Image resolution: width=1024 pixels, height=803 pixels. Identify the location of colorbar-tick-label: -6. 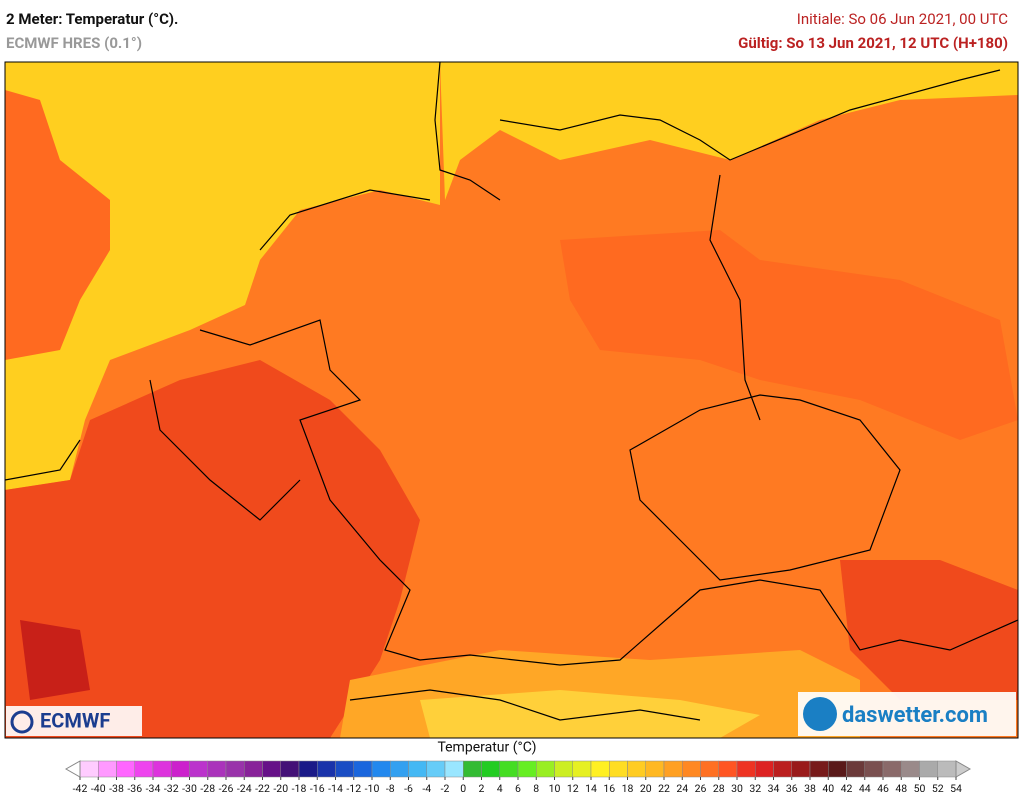
(408, 788).